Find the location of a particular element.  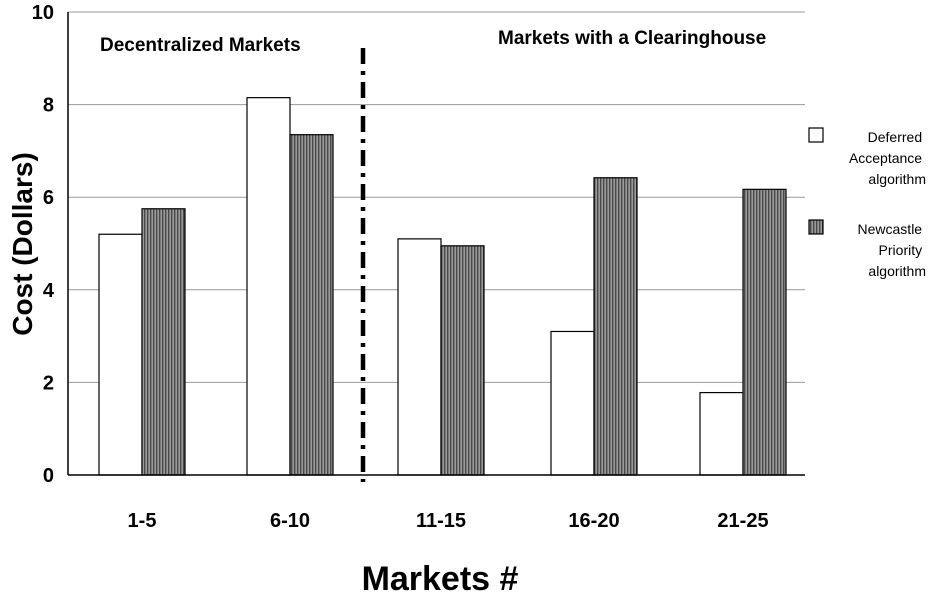

legend-label-deferred-line2: Acceptance is located at coordinates (885, 158).